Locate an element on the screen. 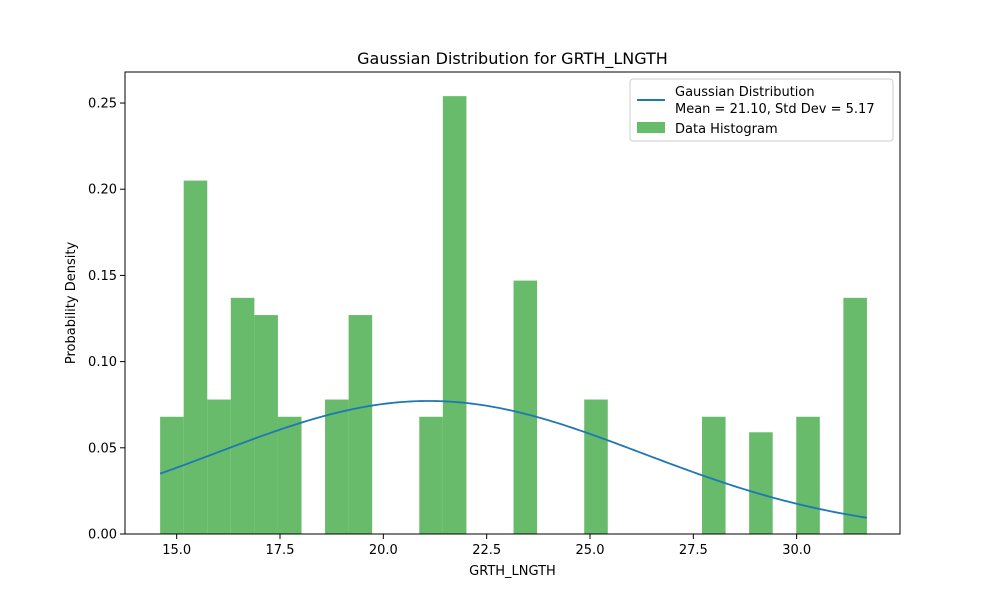 The width and height of the screenshot is (1000, 600). y-tick-label: 0.00 is located at coordinates (102, 535).